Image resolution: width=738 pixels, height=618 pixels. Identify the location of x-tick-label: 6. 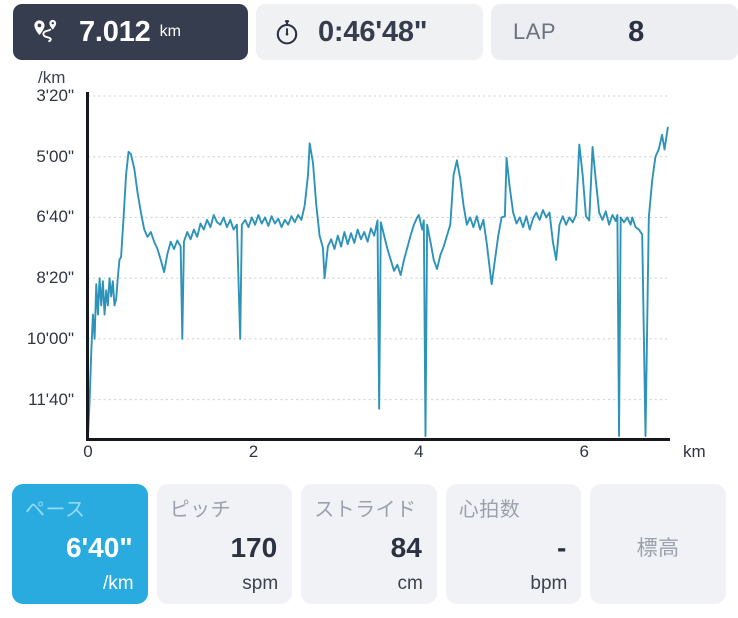
(584, 451).